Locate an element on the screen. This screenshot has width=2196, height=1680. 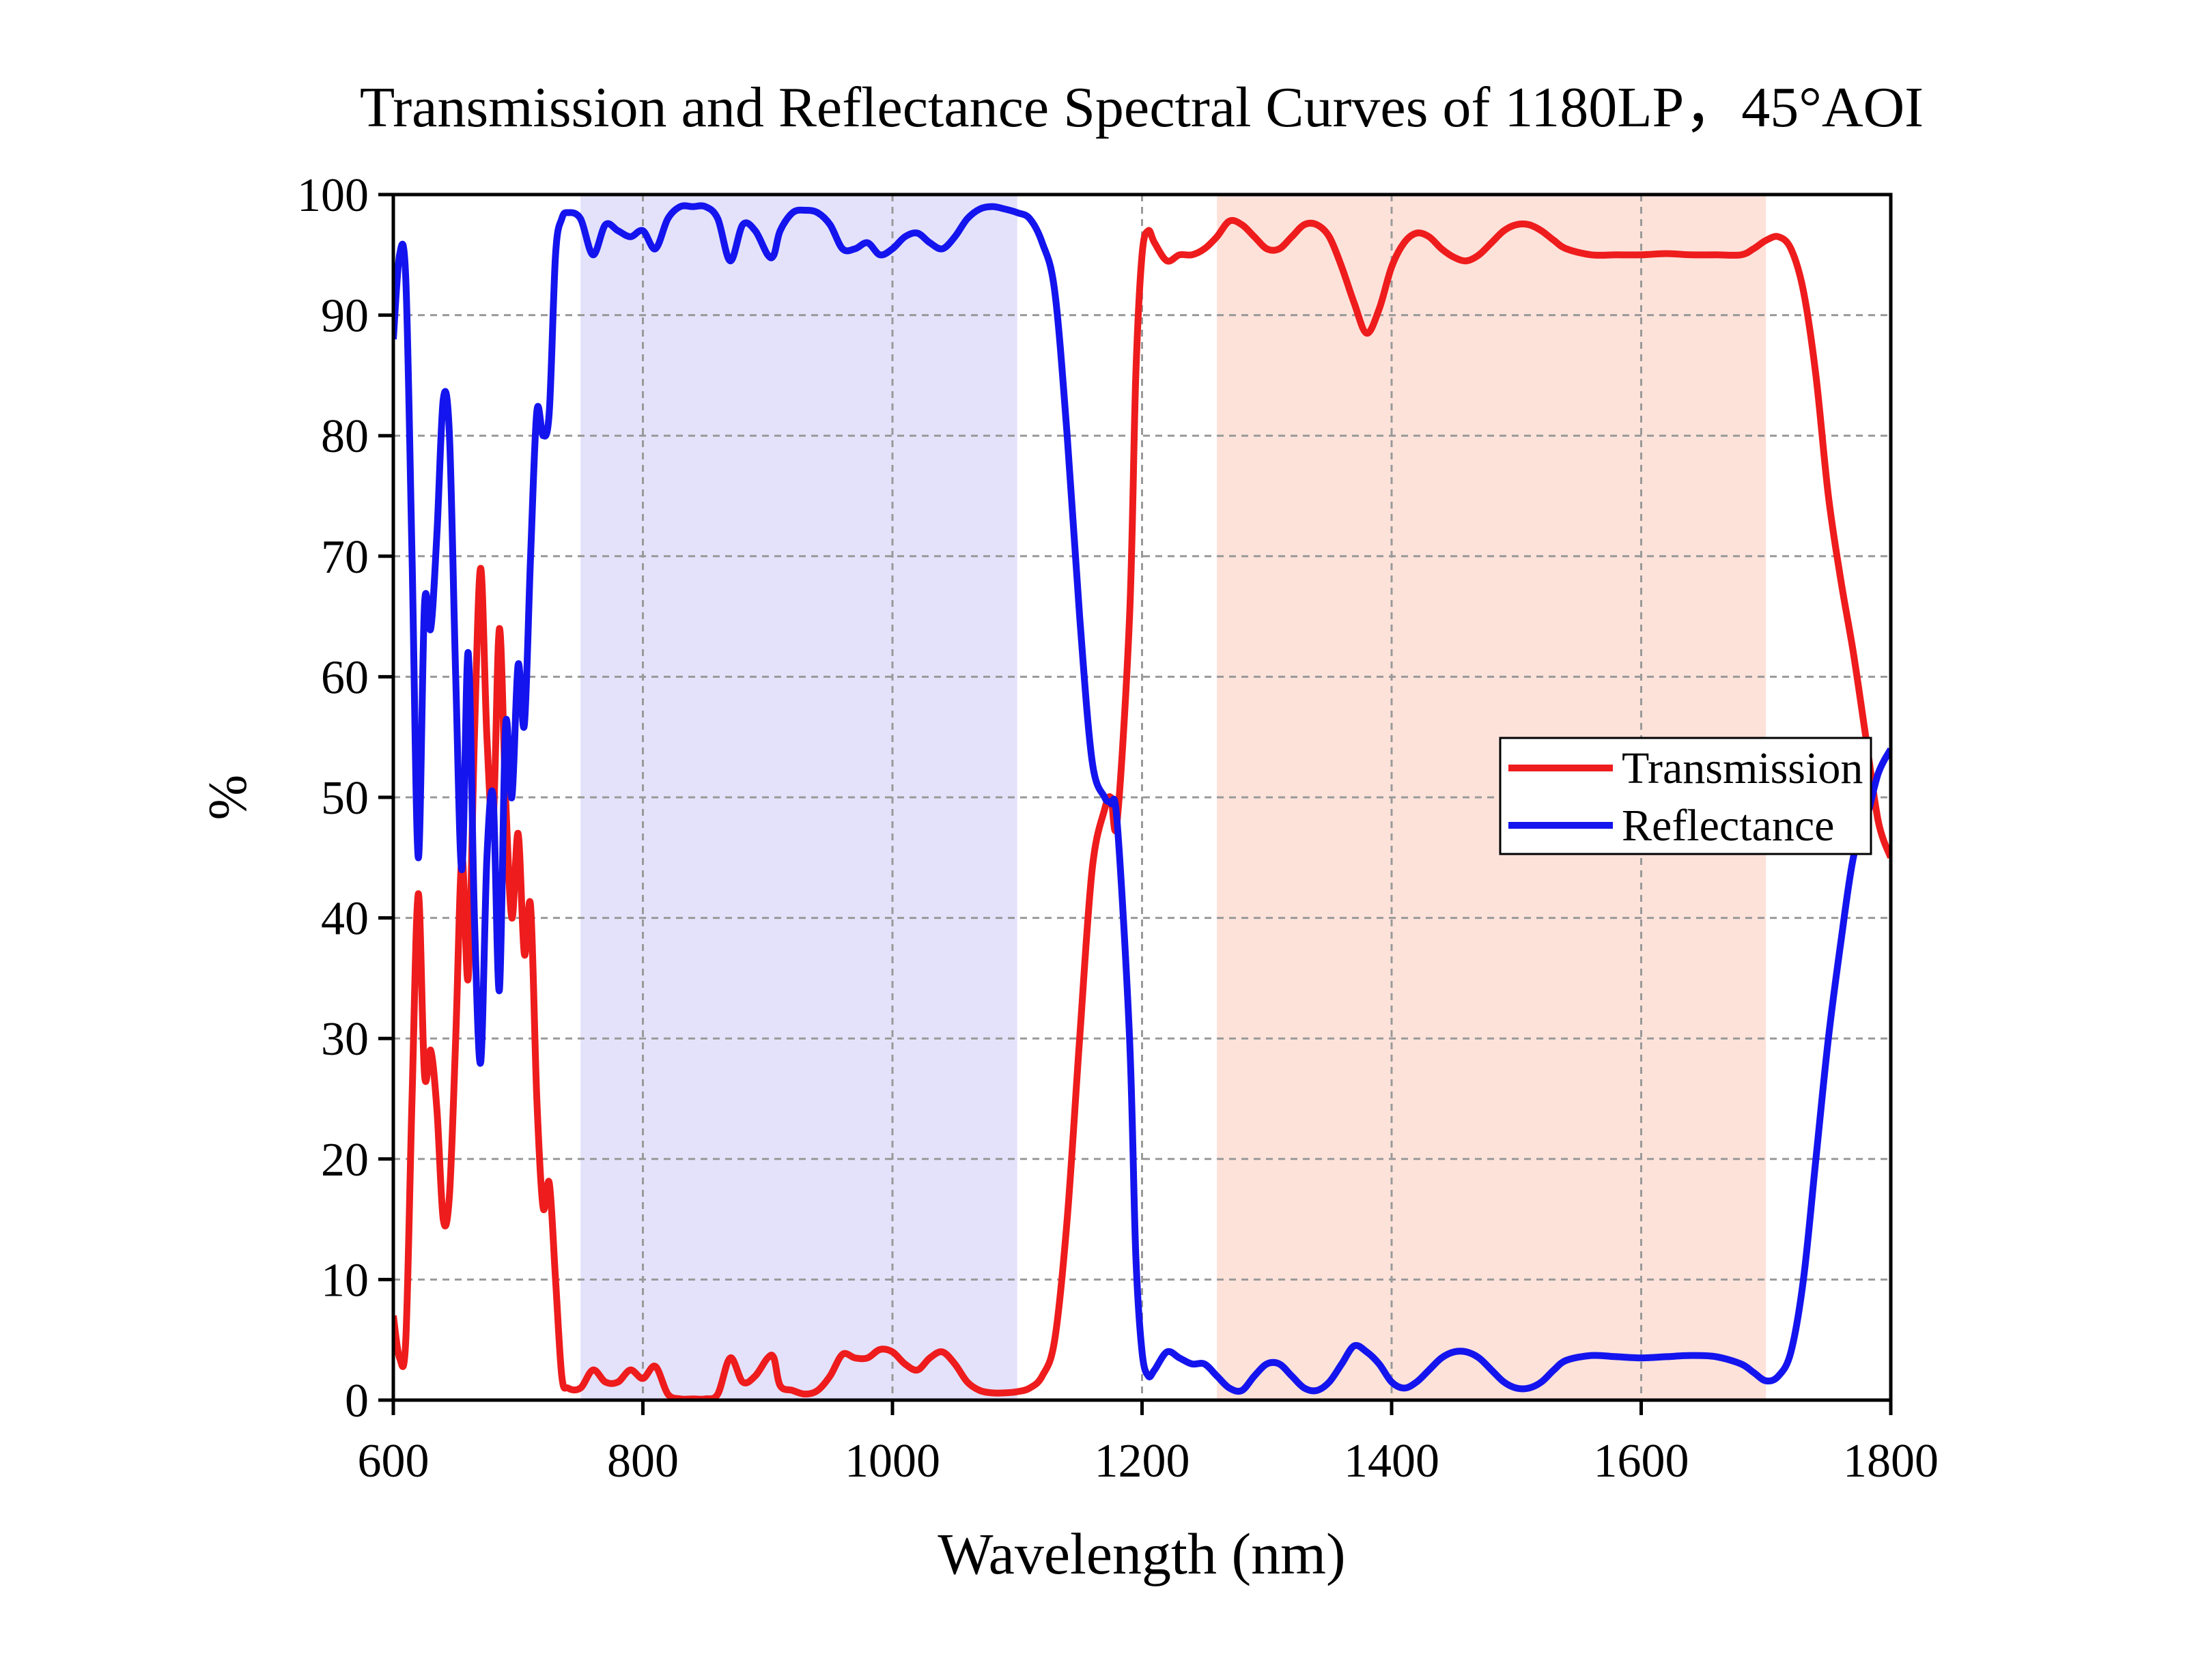
y-tick-label: 70 is located at coordinates (345, 557).